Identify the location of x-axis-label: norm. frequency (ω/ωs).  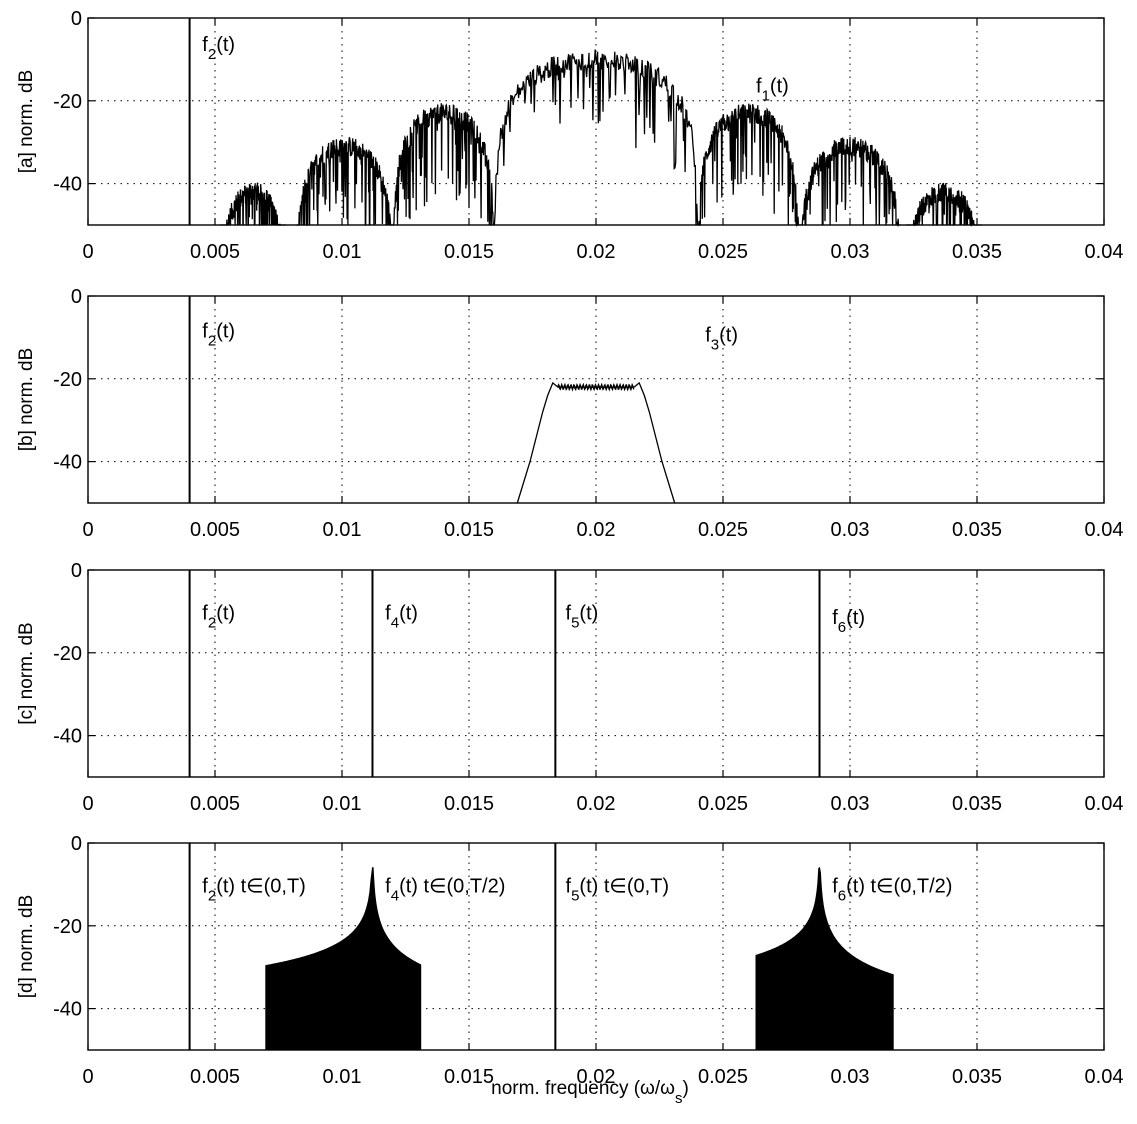
(590, 1092).